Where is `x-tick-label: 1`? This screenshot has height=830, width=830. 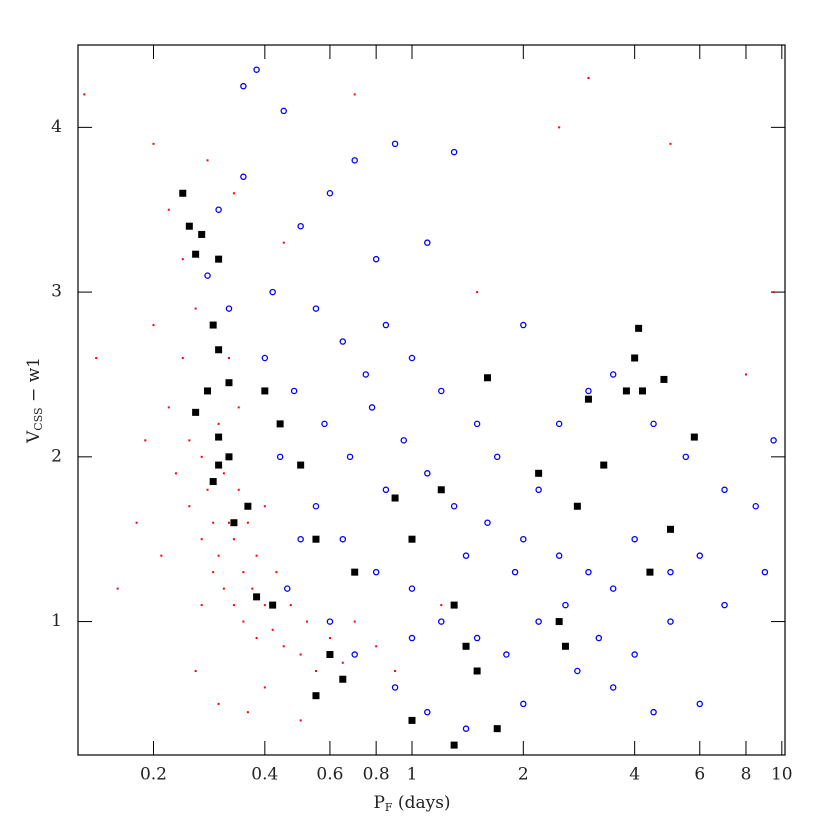
x-tick-label: 1 is located at coordinates (412, 775).